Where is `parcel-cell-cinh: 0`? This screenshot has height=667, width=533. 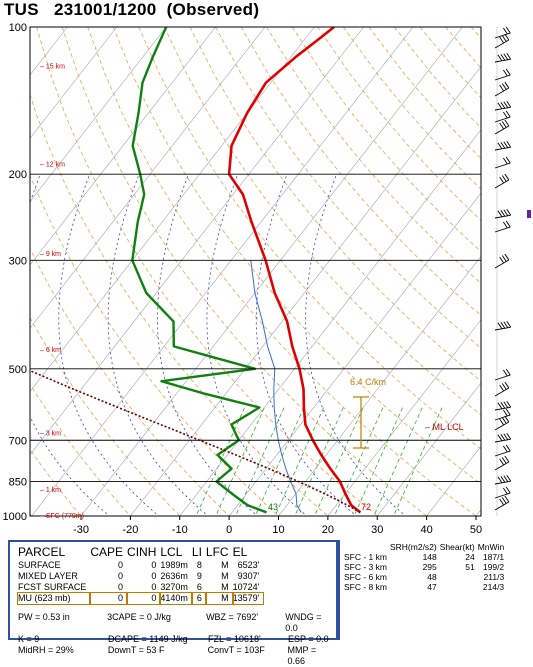
parcel-cell-cinh: 0 is located at coordinates (143, 565).